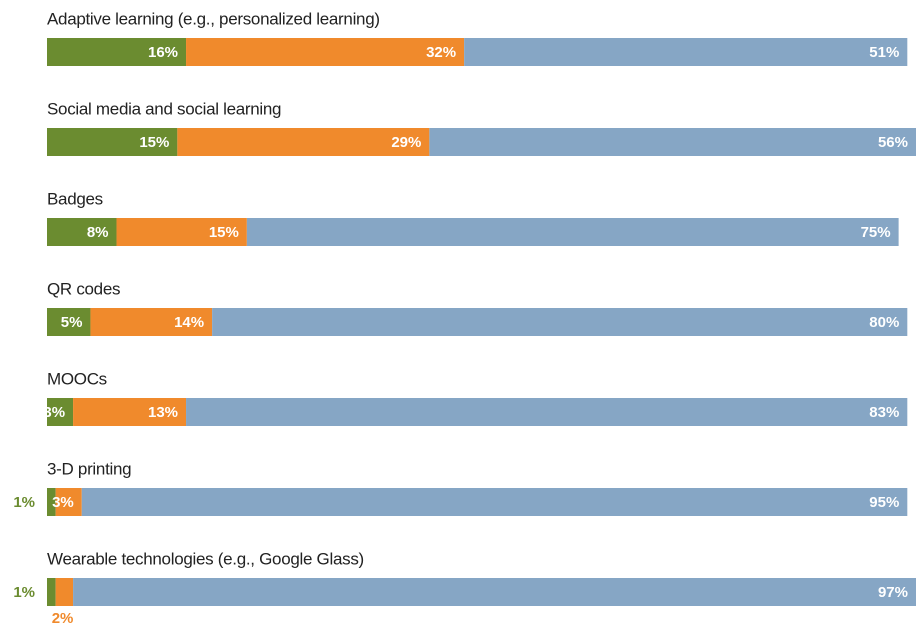  Describe the element at coordinates (406, 142) in the screenshot. I see `value-label: 29%` at that location.